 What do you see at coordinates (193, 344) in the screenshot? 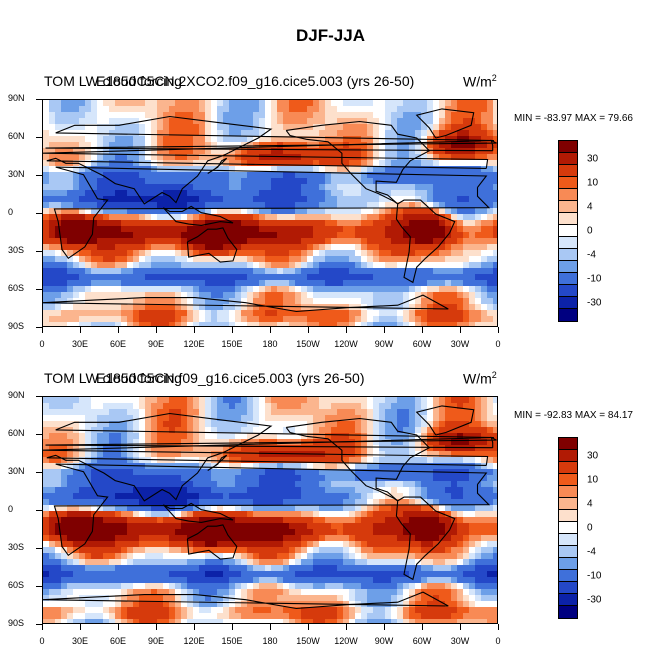
I see `lon-tick-label: 120E` at bounding box center [193, 344].